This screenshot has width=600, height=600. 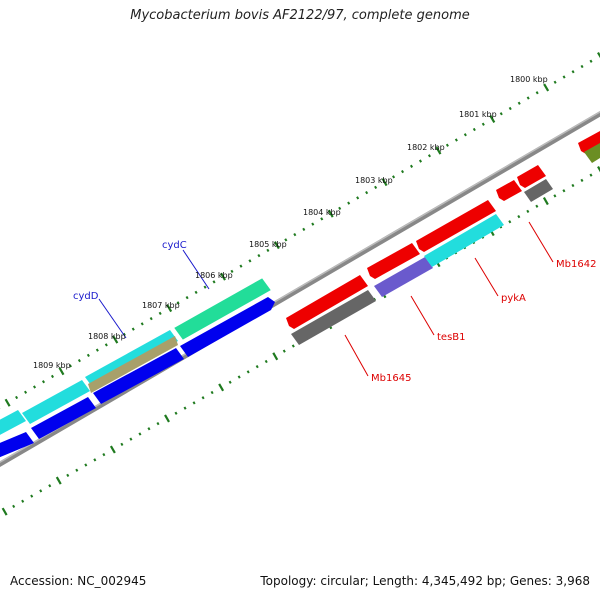 What do you see at coordinates (576, 264) in the screenshot?
I see `gene-label-Mb1642: Mb1642` at bounding box center [576, 264].